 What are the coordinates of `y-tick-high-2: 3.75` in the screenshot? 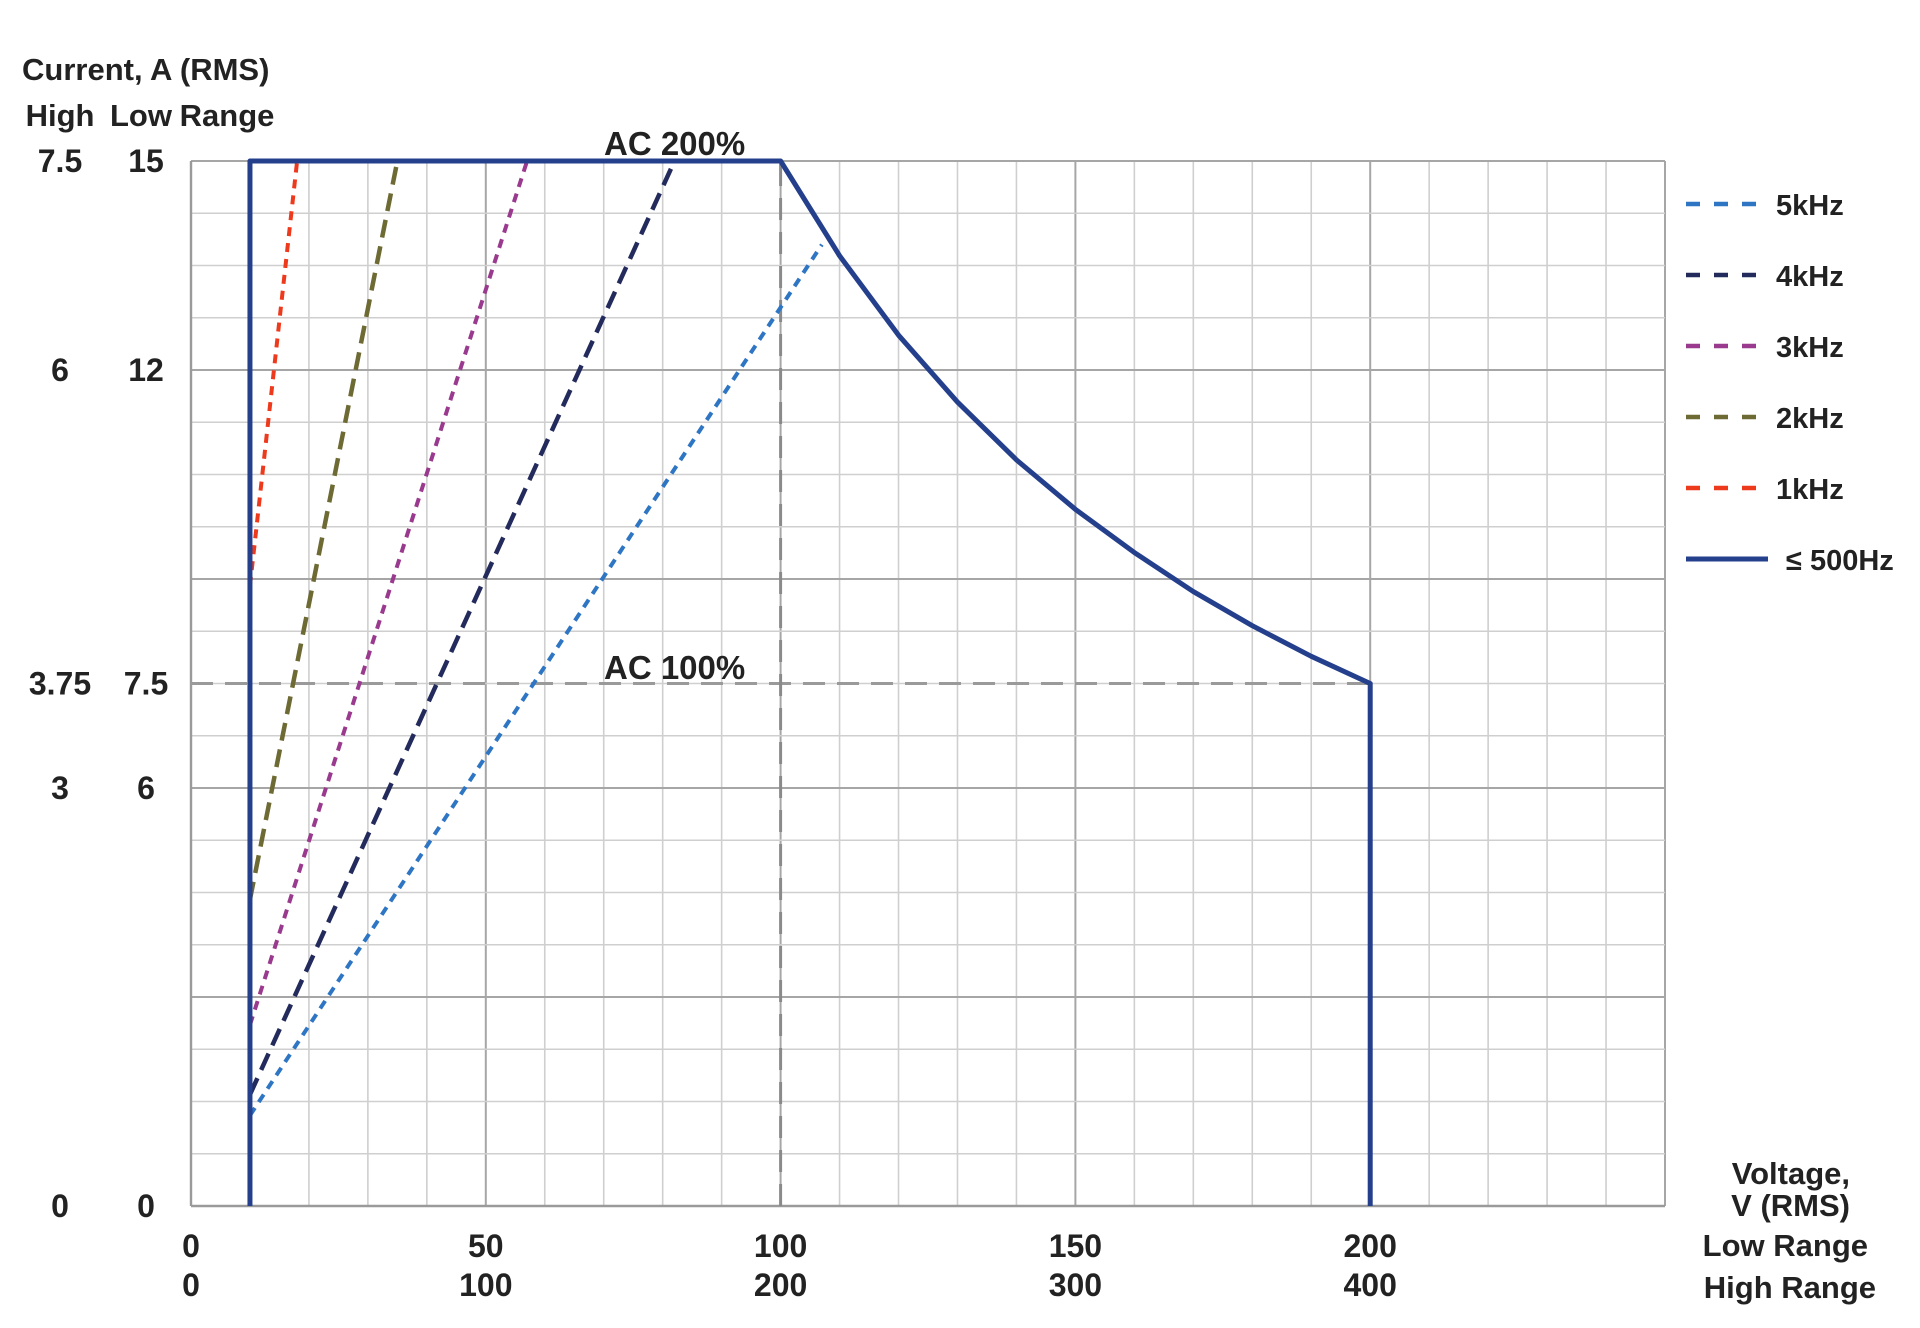 It's located at (60, 684).